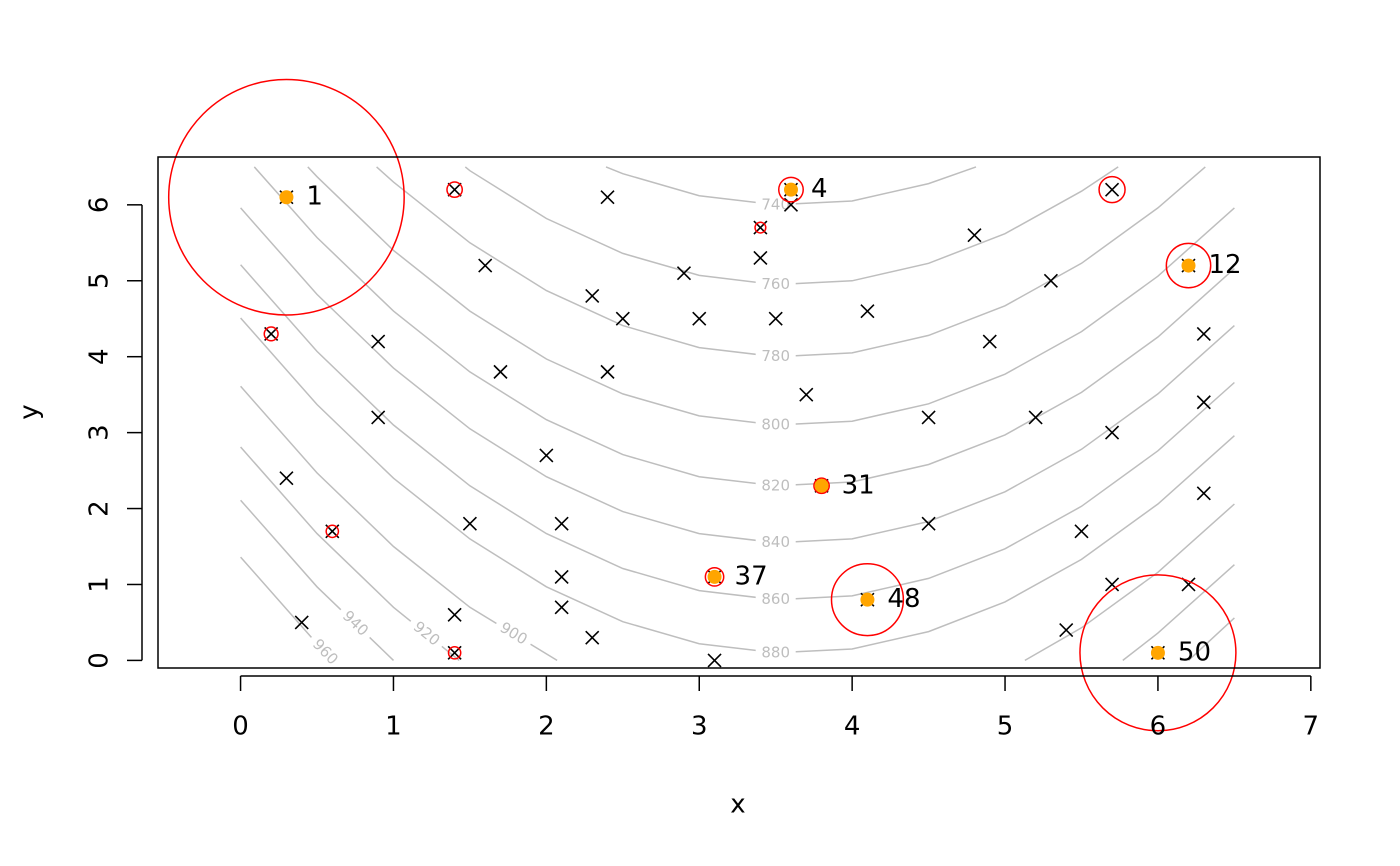 The height and width of the screenshot is (866, 1400). Describe the element at coordinates (100, 205) in the screenshot. I see `y-tick-label: 6` at that location.